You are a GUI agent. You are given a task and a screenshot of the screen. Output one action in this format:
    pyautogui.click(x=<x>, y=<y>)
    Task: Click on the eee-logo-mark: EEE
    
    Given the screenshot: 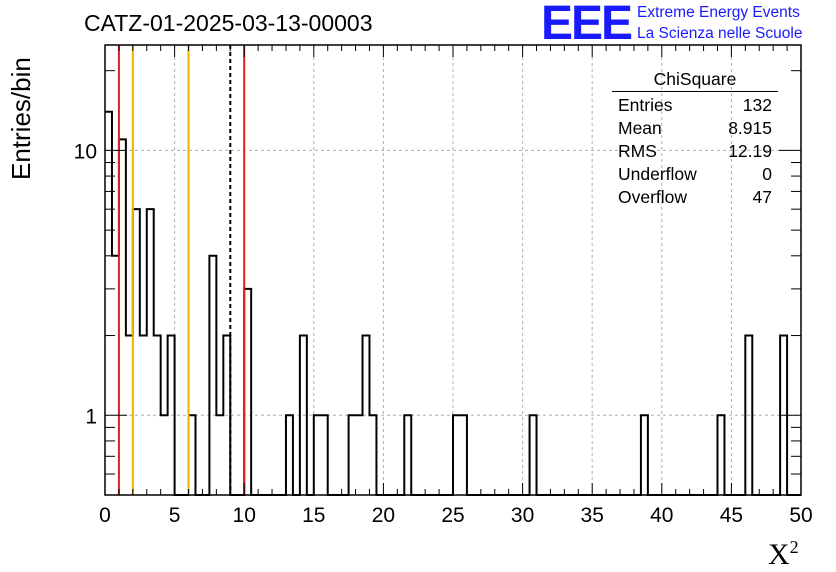 What is the action you would take?
    pyautogui.click(x=587, y=25)
    